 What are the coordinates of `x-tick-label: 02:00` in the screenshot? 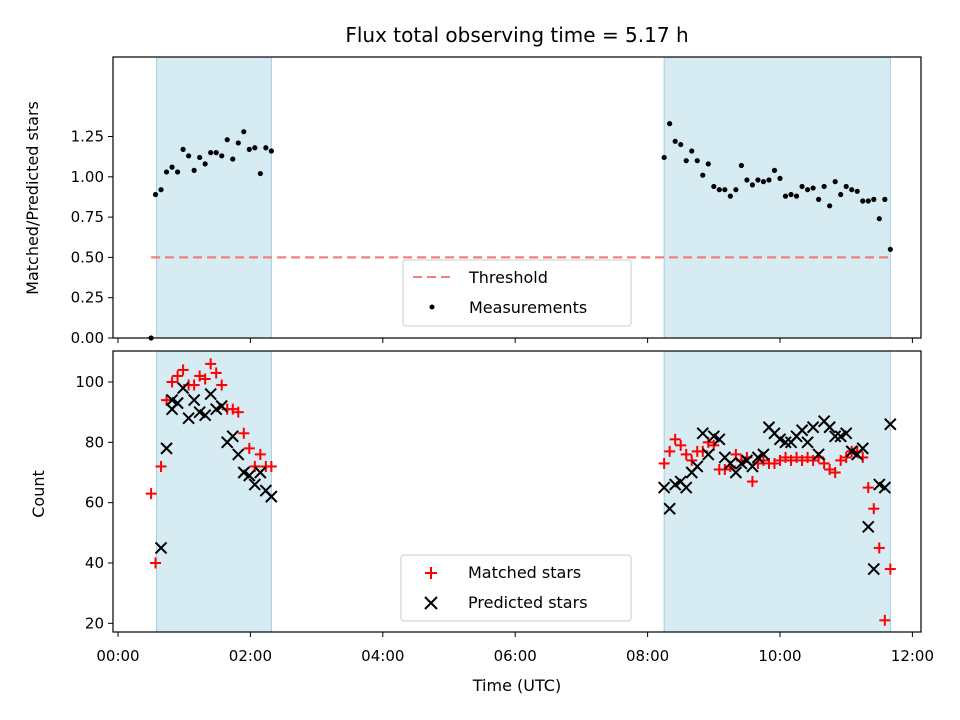 It's located at (250, 656).